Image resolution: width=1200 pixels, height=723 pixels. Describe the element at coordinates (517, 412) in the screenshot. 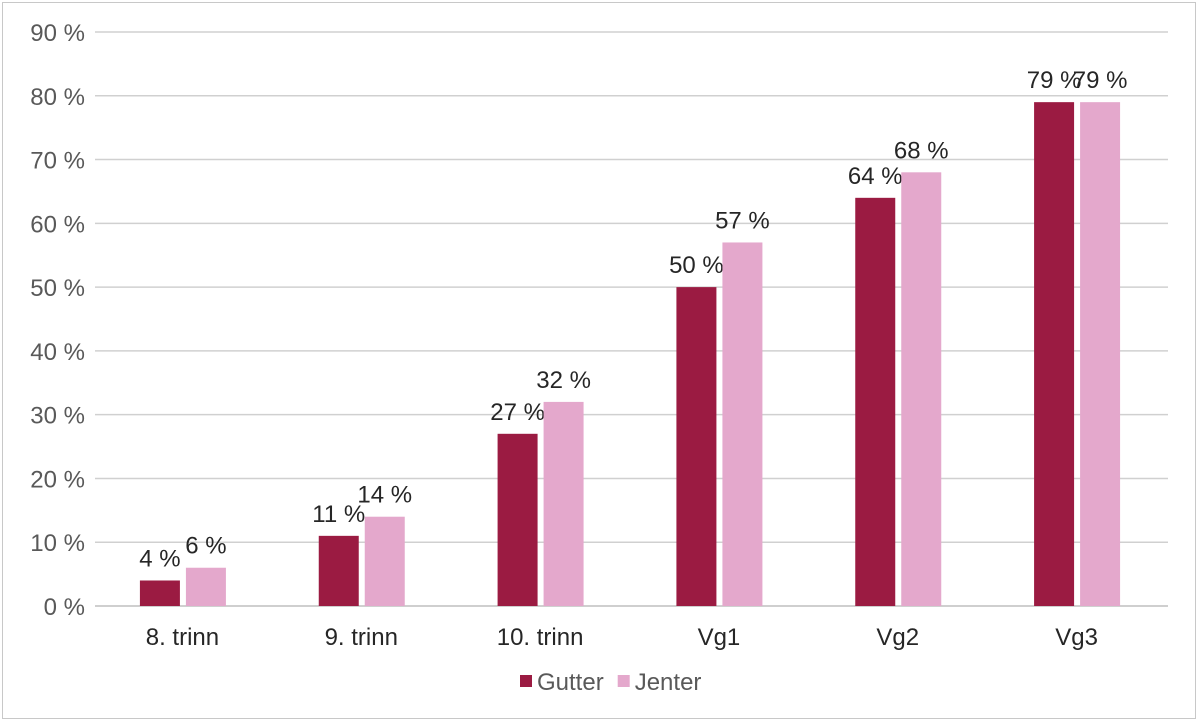

I see `data-label: 27 %` at that location.